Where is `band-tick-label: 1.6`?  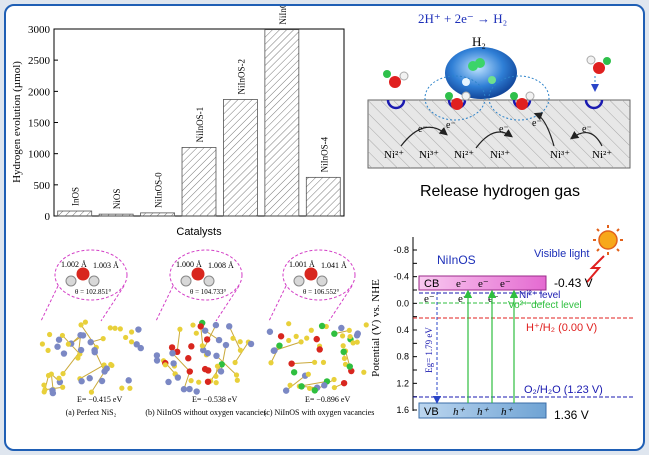
band-tick-label: 1.6 is located at coordinates (402, 410).